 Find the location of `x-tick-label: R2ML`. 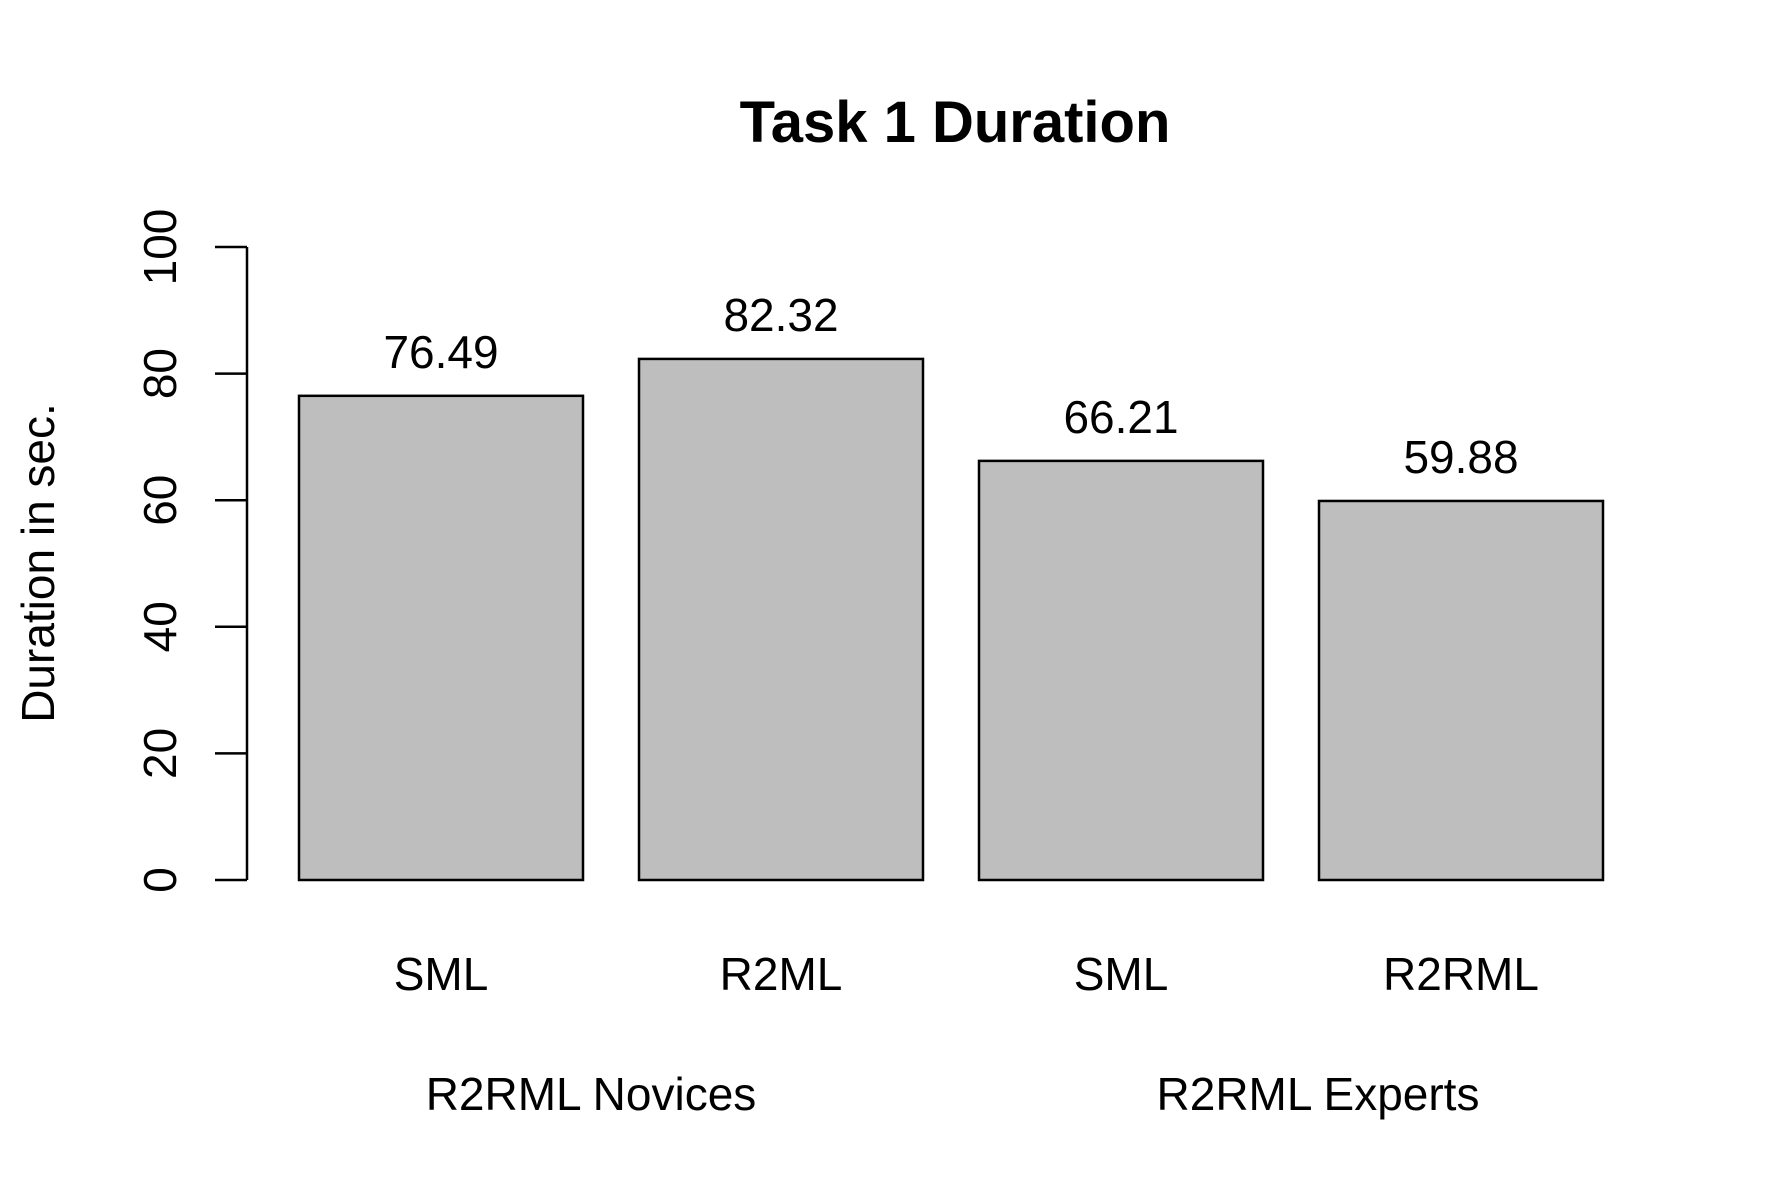

x-tick-label: R2ML is located at coordinates (781, 974).